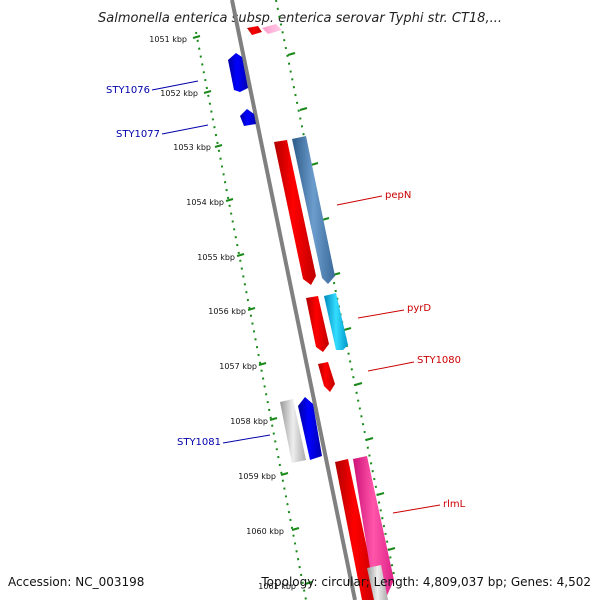 The image size is (600, 600). I want to click on feature-sty1081-grey, so click(293, 431).